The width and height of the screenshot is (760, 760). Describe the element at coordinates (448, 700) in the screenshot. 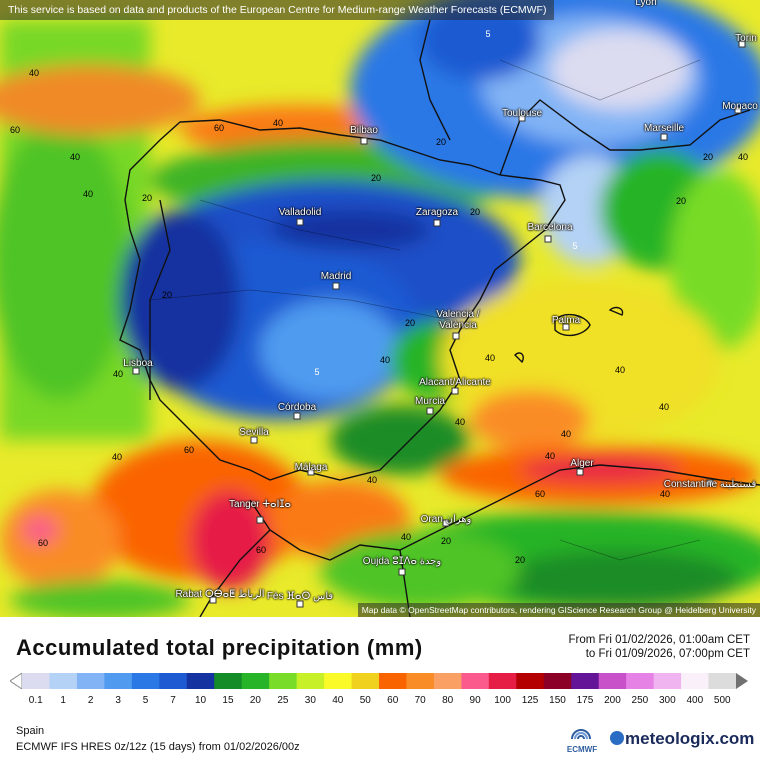

I see `scale-tick-label: 80` at that location.